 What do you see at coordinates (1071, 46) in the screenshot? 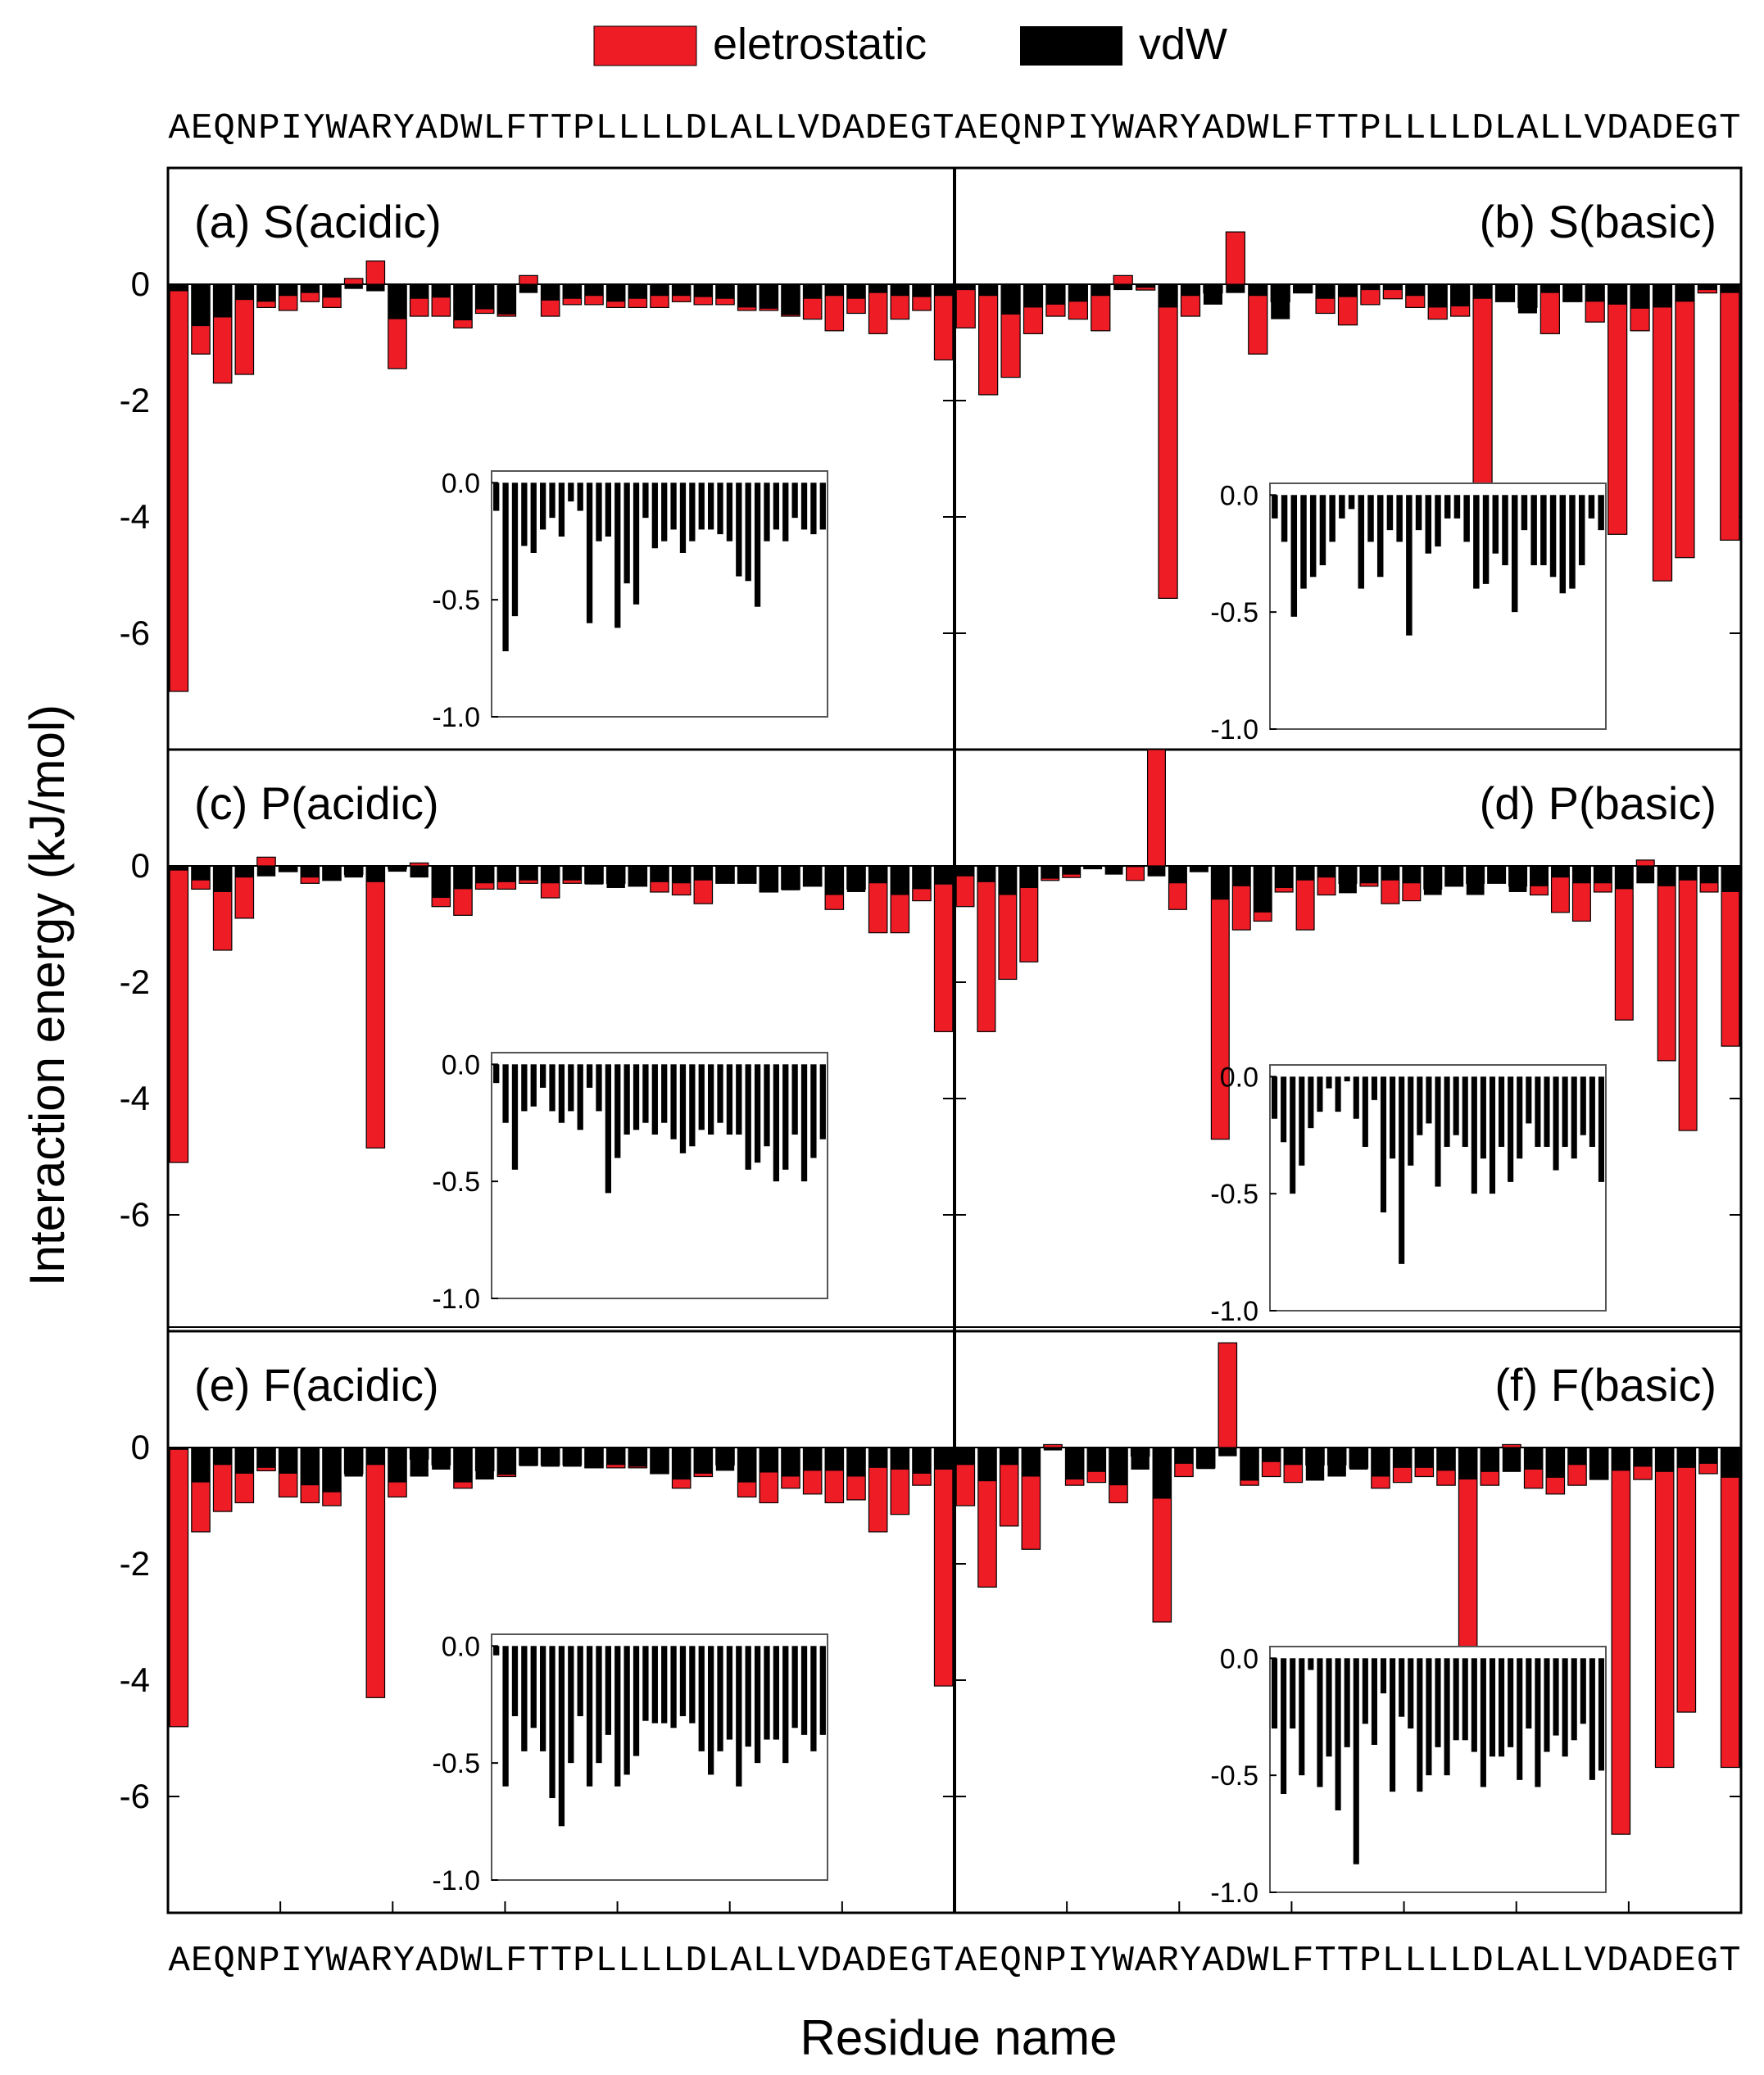
I see `legend-vdw-swatch` at bounding box center [1071, 46].